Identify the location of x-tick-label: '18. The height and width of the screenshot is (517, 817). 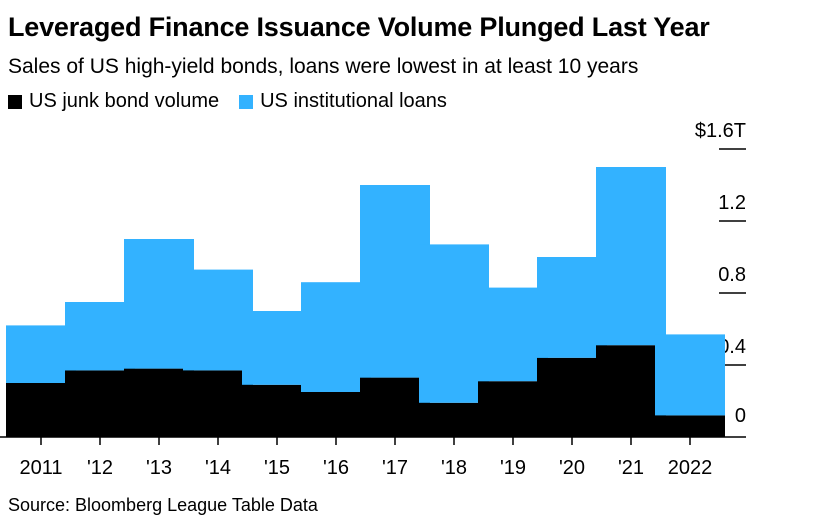
(454, 468).